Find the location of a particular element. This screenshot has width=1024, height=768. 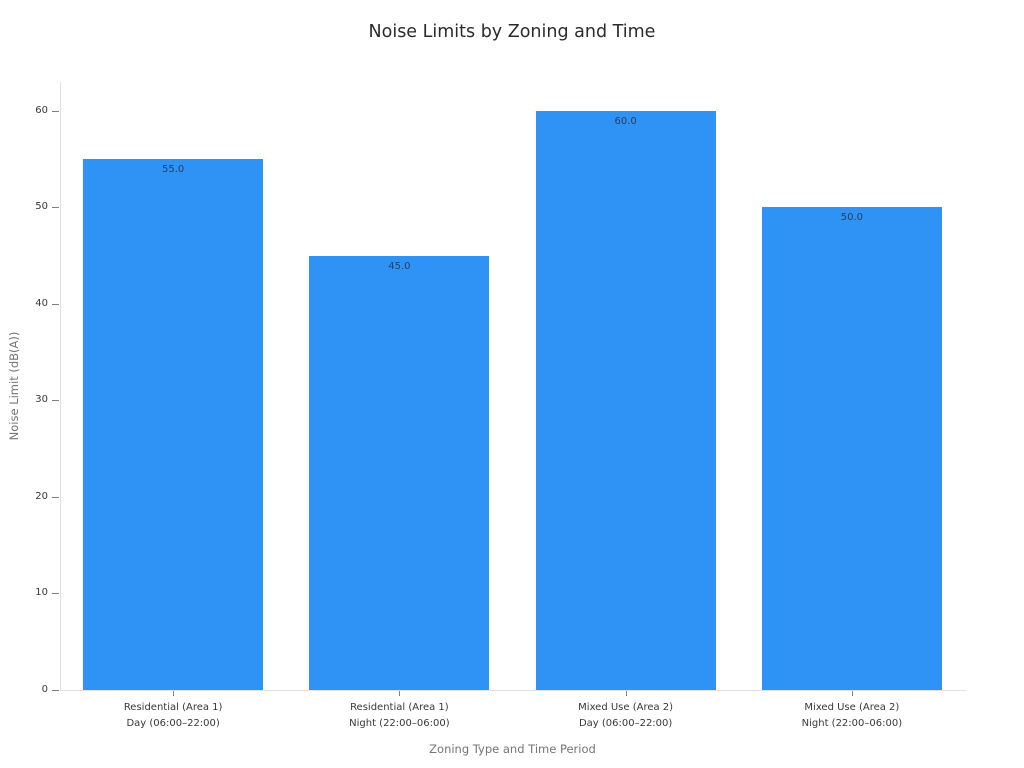

bar: 55.0 is located at coordinates (173, 424).